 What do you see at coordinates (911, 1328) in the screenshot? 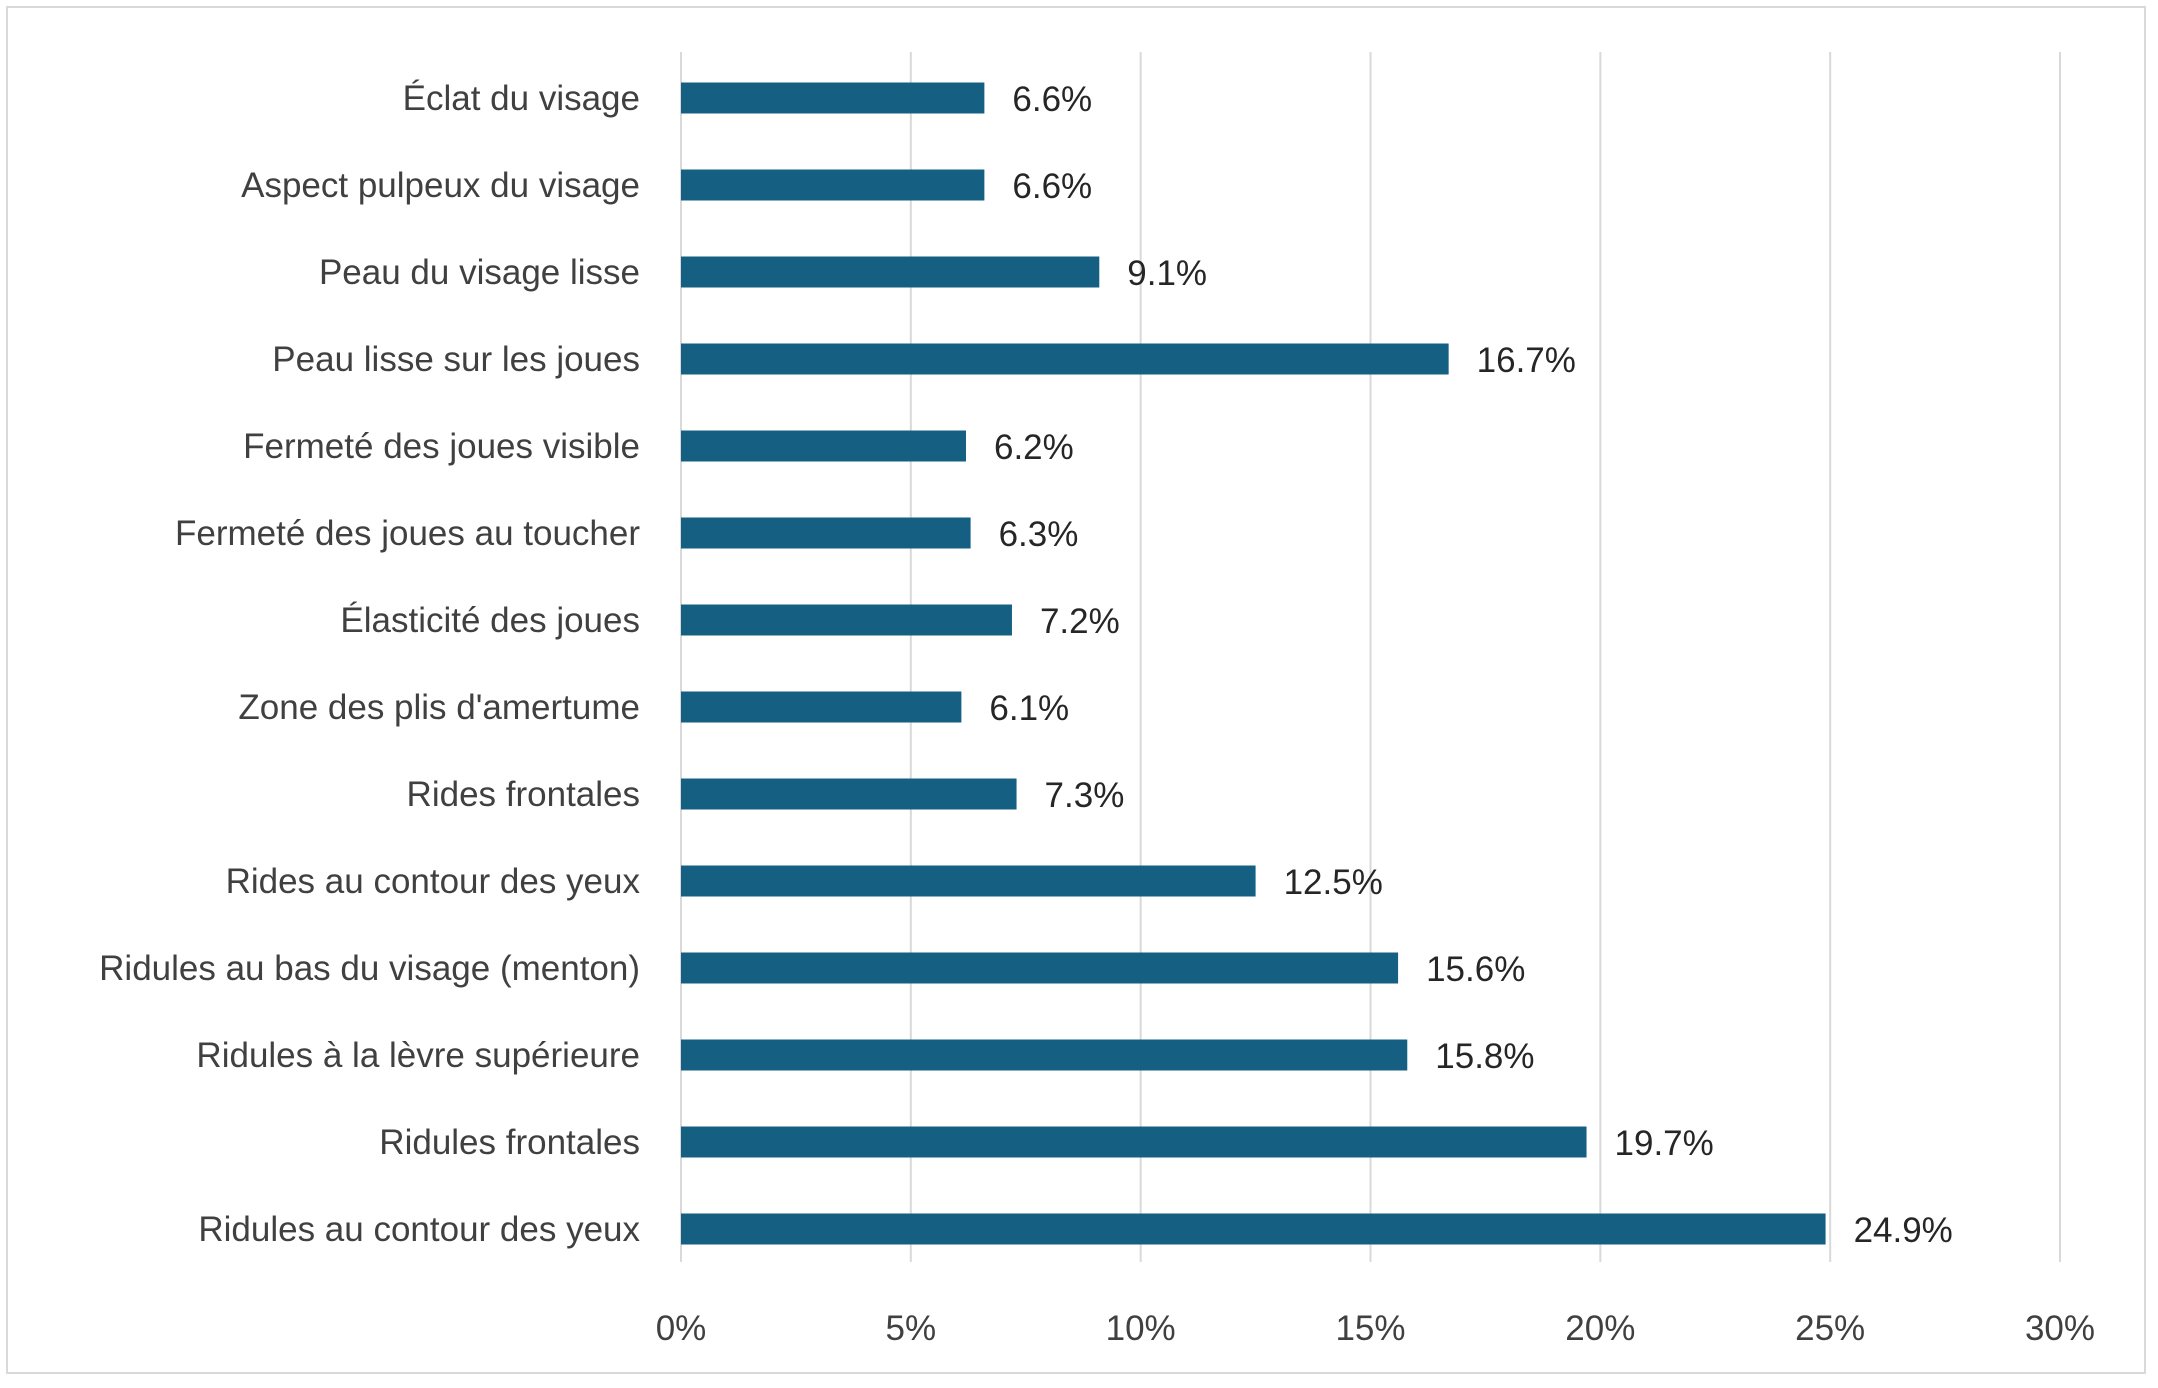
I see `x-tick-label: 5%` at bounding box center [911, 1328].